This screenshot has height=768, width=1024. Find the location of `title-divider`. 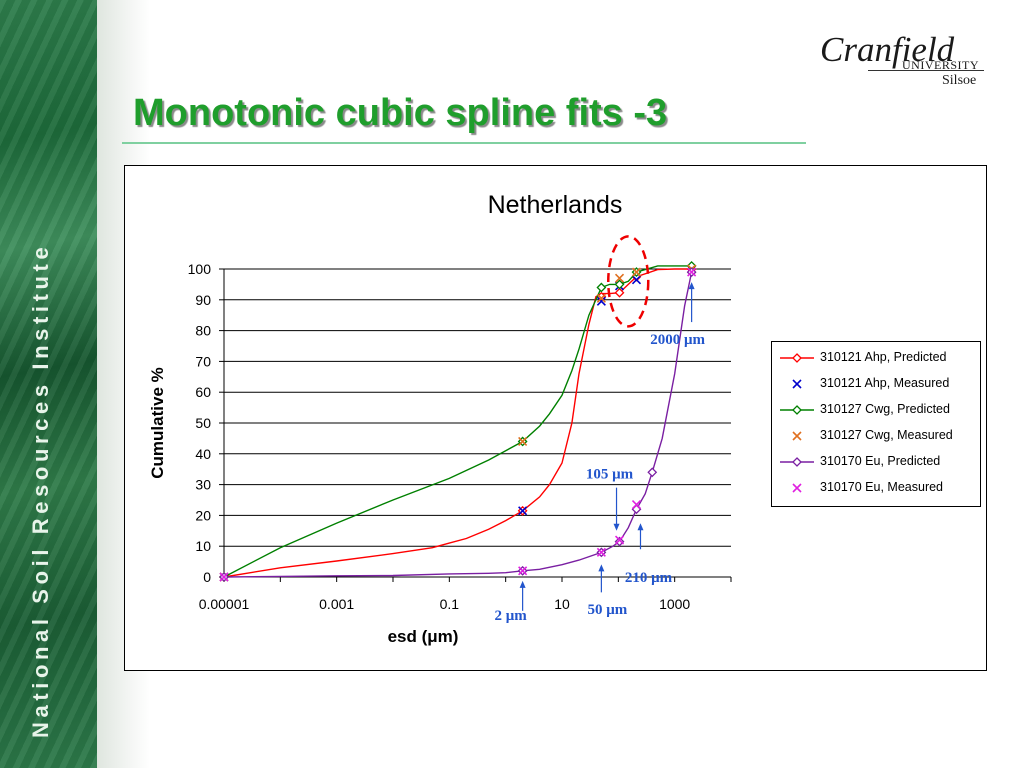

title-divider is located at coordinates (464, 143).